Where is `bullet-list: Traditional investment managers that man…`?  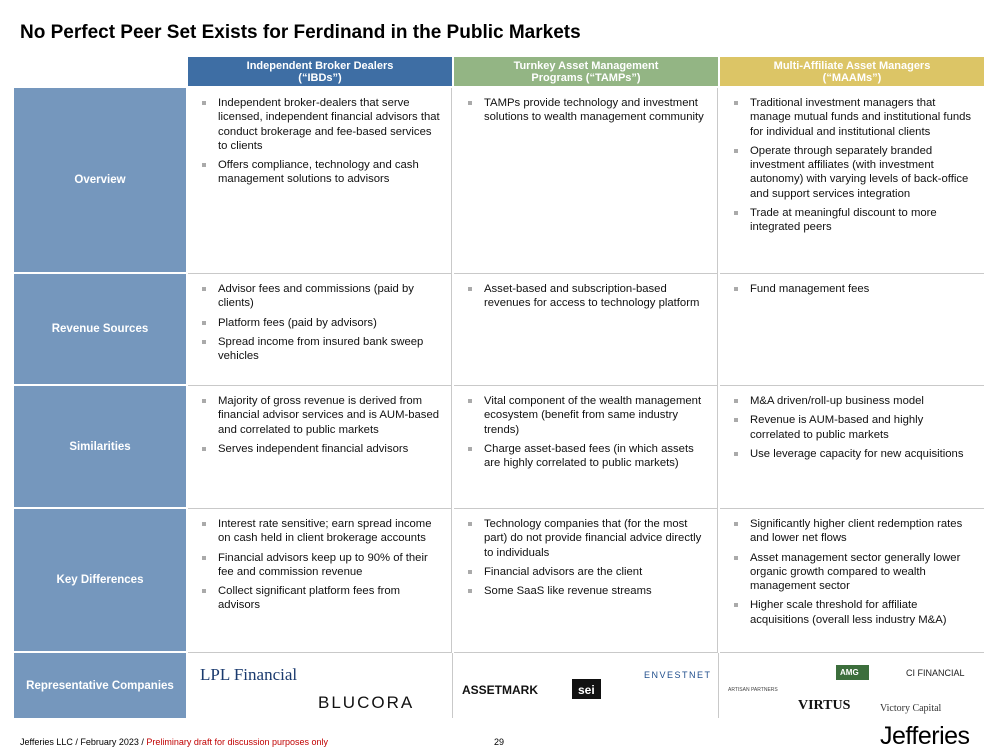 bullet-list: Traditional investment managers that man… is located at coordinates (853, 165).